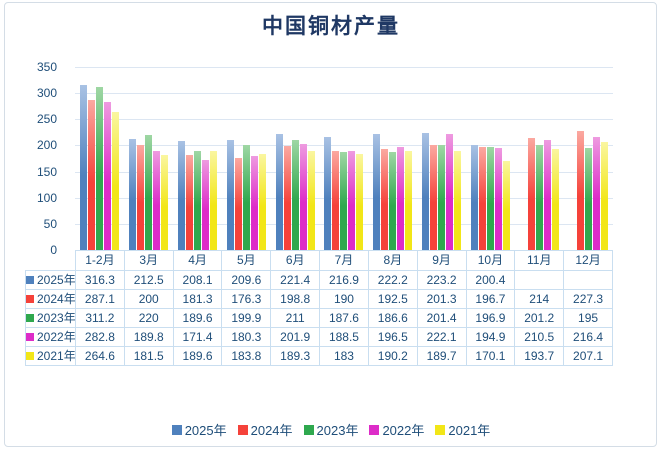 This screenshot has width=662, height=450. Describe the element at coordinates (392, 299) in the screenshot. I see `table-cell: 192.5` at that location.